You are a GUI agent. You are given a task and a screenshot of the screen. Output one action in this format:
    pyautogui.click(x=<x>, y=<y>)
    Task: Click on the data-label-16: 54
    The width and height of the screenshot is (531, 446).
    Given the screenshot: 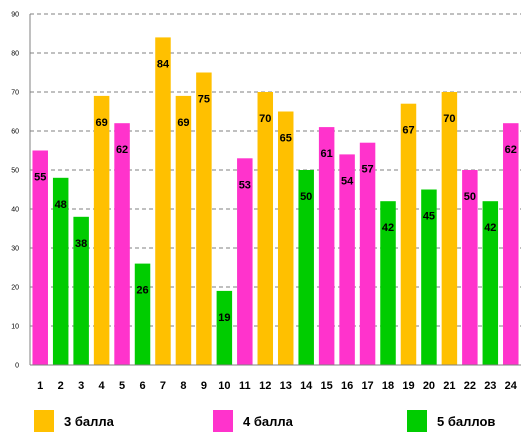 What is the action you would take?
    pyautogui.click(x=347, y=181)
    